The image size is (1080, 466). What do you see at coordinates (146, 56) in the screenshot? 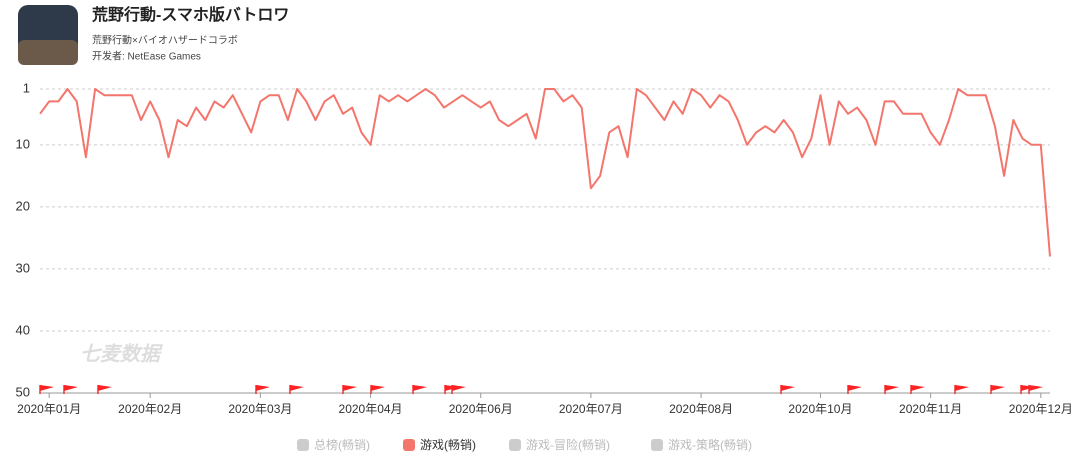
I see `developer: 开发者: NetEase Games` at bounding box center [146, 56].